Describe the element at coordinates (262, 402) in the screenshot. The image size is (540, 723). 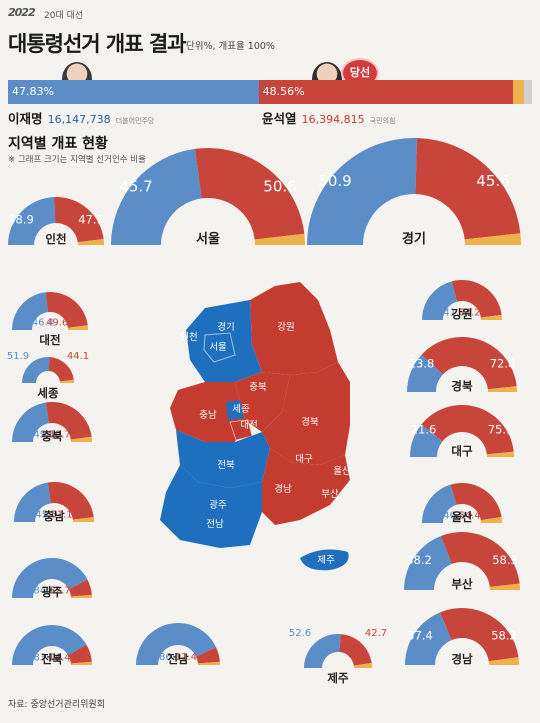
I see `map-chungbuk` at that location.